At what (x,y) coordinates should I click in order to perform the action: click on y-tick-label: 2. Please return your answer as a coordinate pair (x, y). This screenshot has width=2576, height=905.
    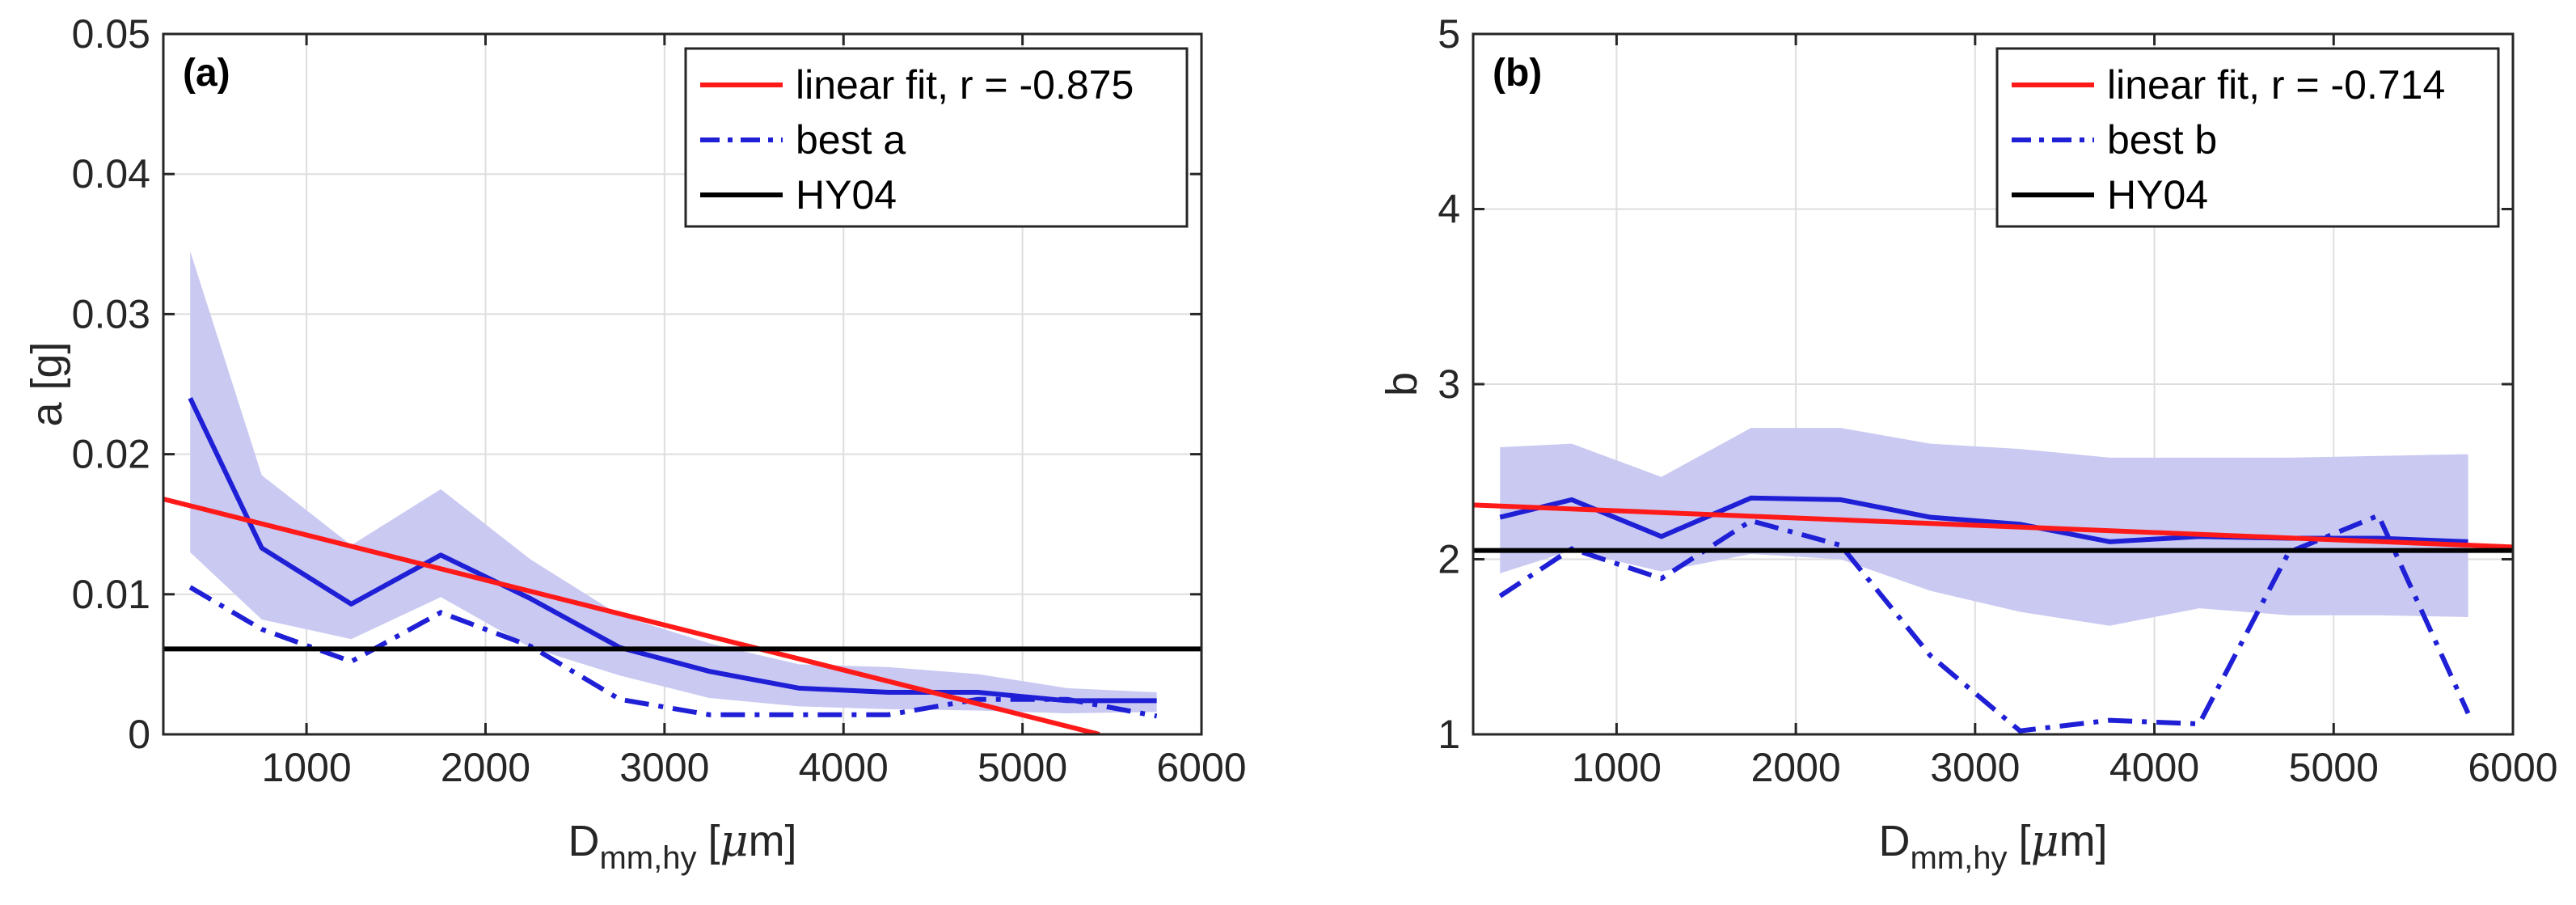
    Looking at the image, I should click on (1449, 559).